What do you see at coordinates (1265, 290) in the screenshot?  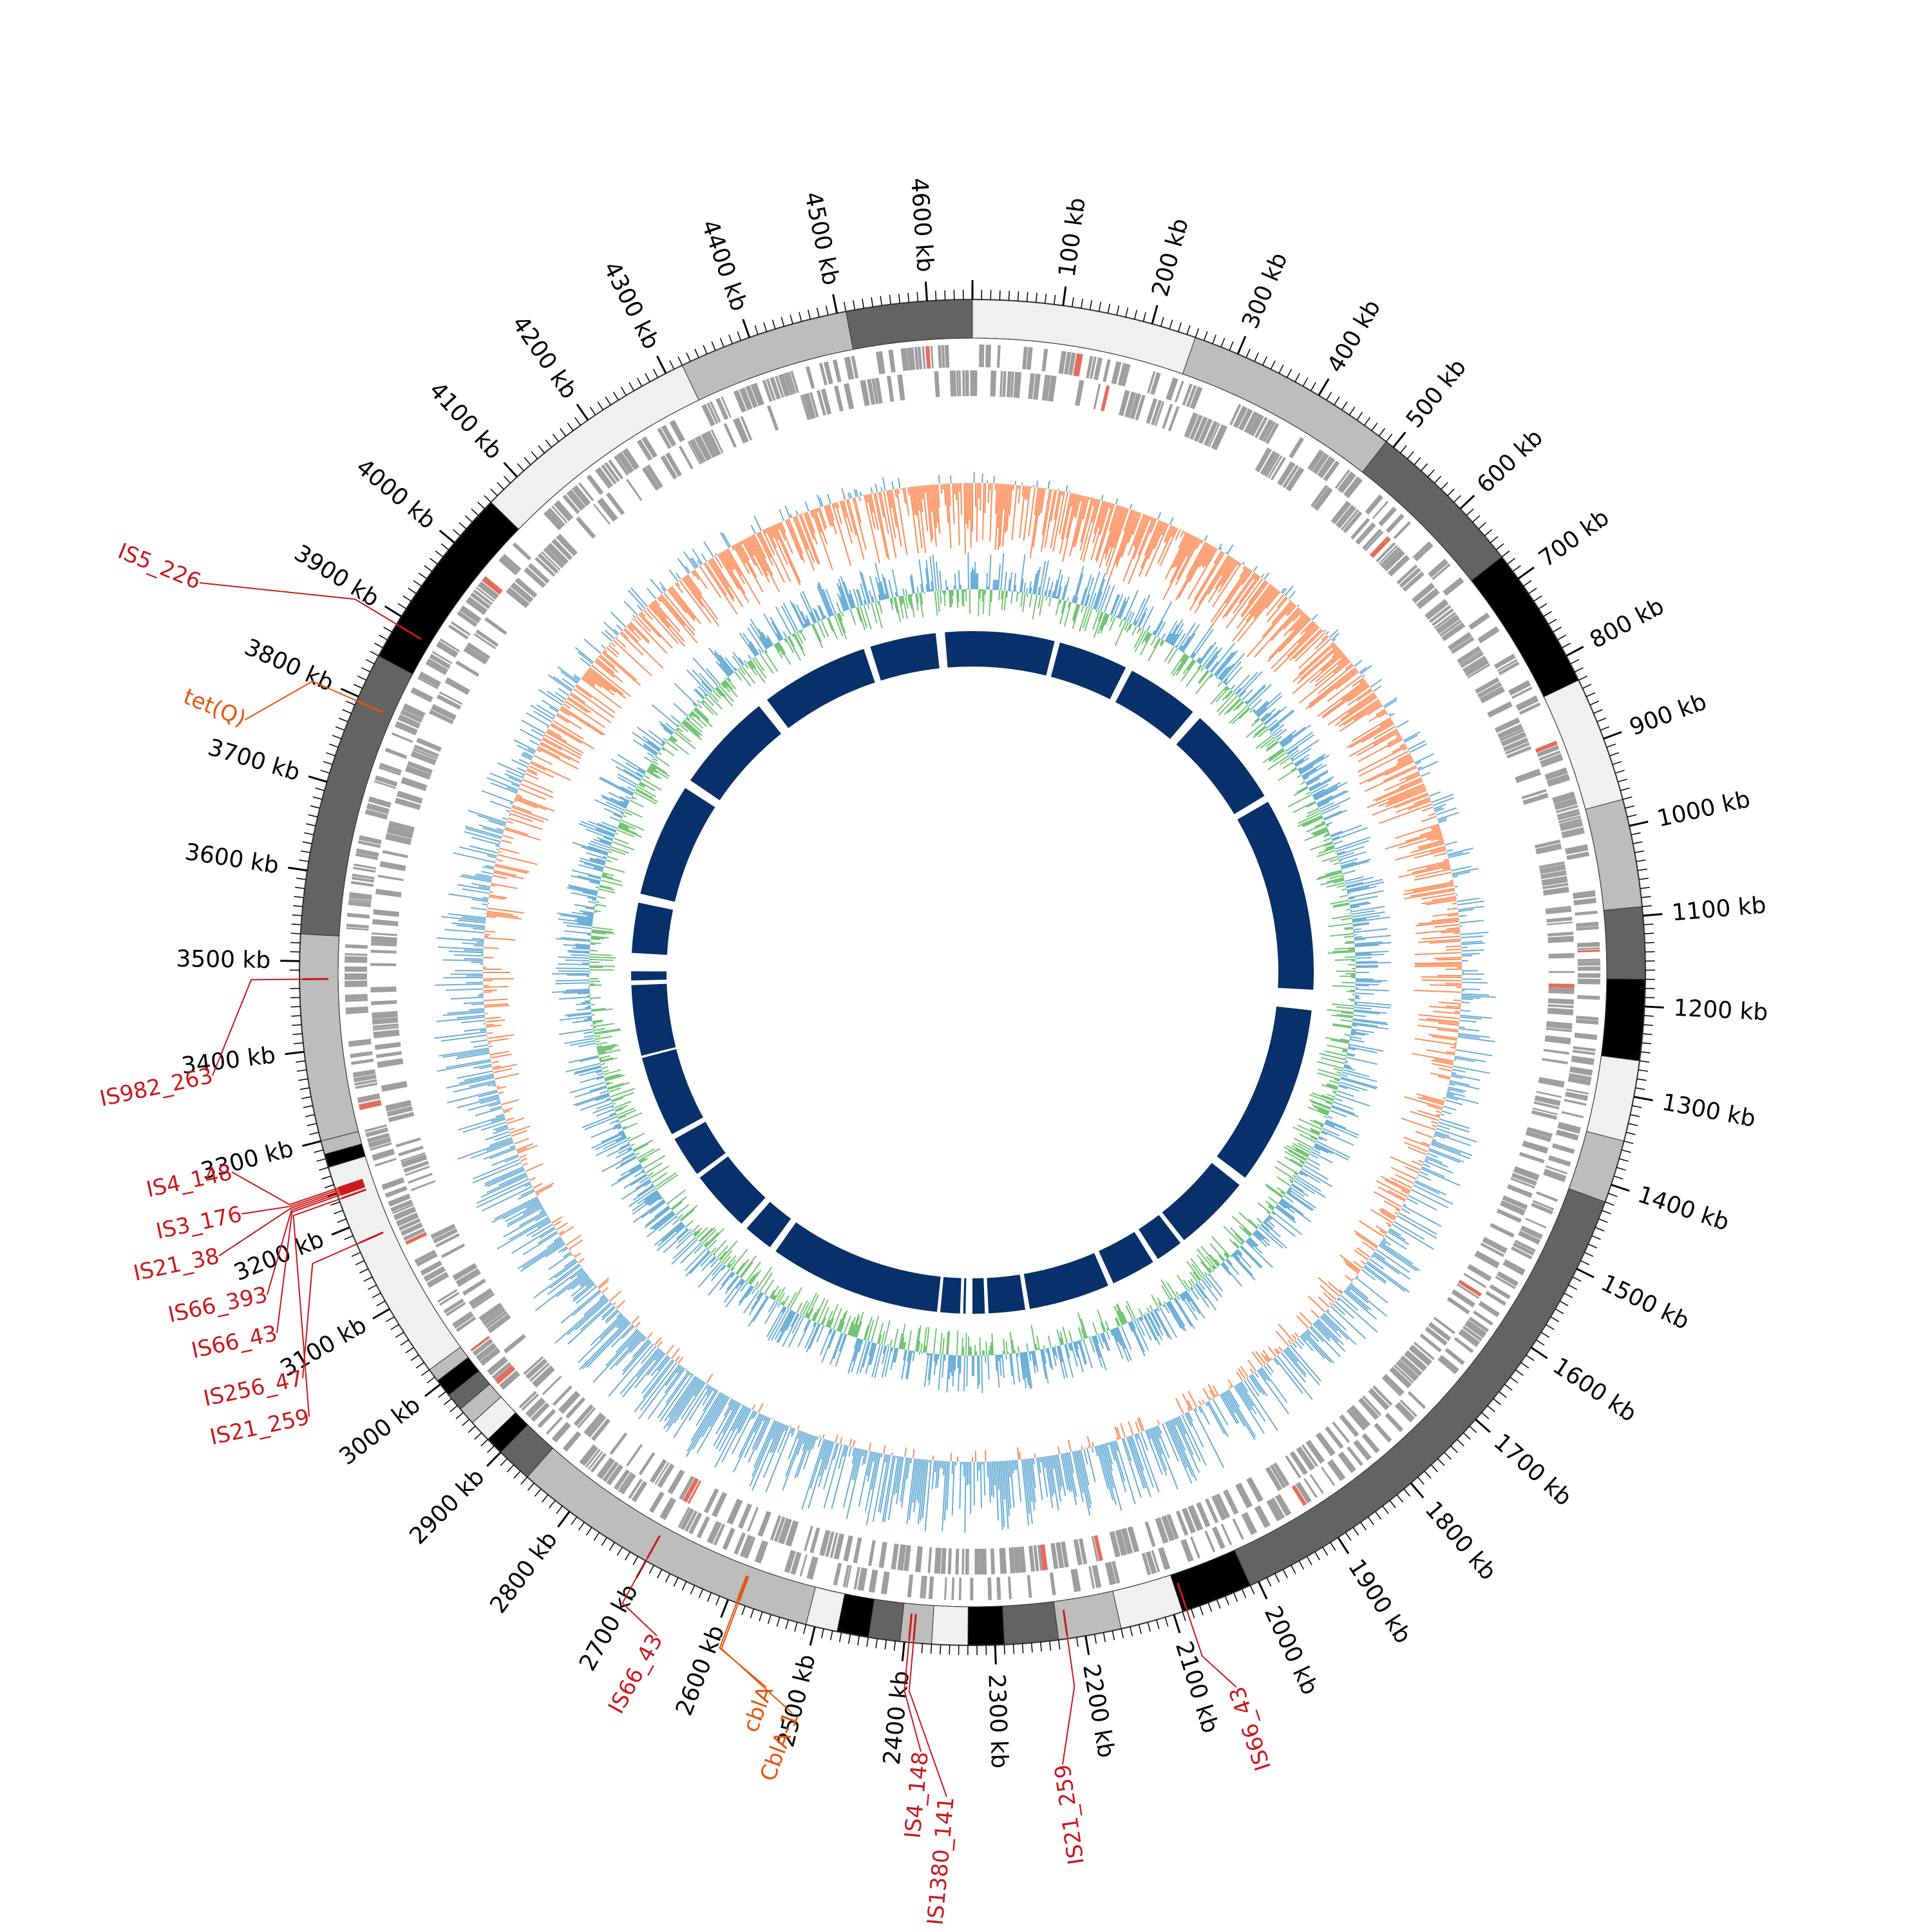 I see `tick-label: 300 kb` at bounding box center [1265, 290].